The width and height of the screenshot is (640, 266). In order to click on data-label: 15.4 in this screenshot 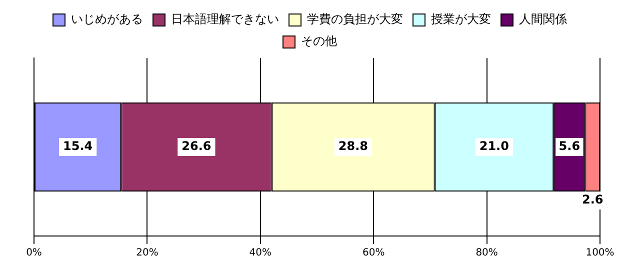, I will do `click(78, 146)`.